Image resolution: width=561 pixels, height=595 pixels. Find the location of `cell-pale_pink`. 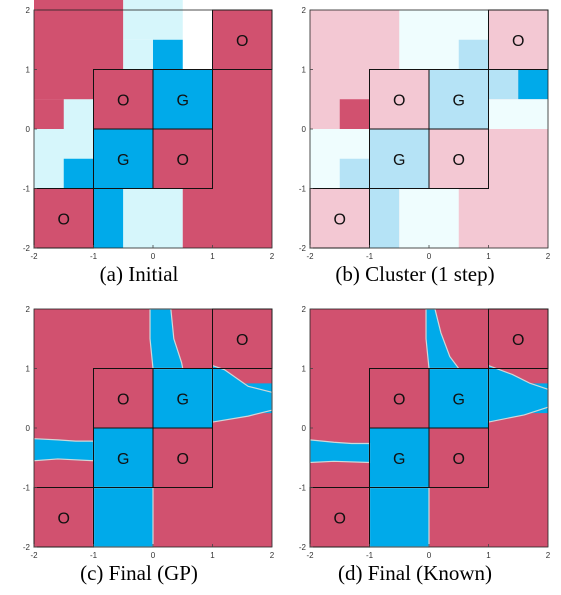

cell-pale_pink is located at coordinates (518, 40).